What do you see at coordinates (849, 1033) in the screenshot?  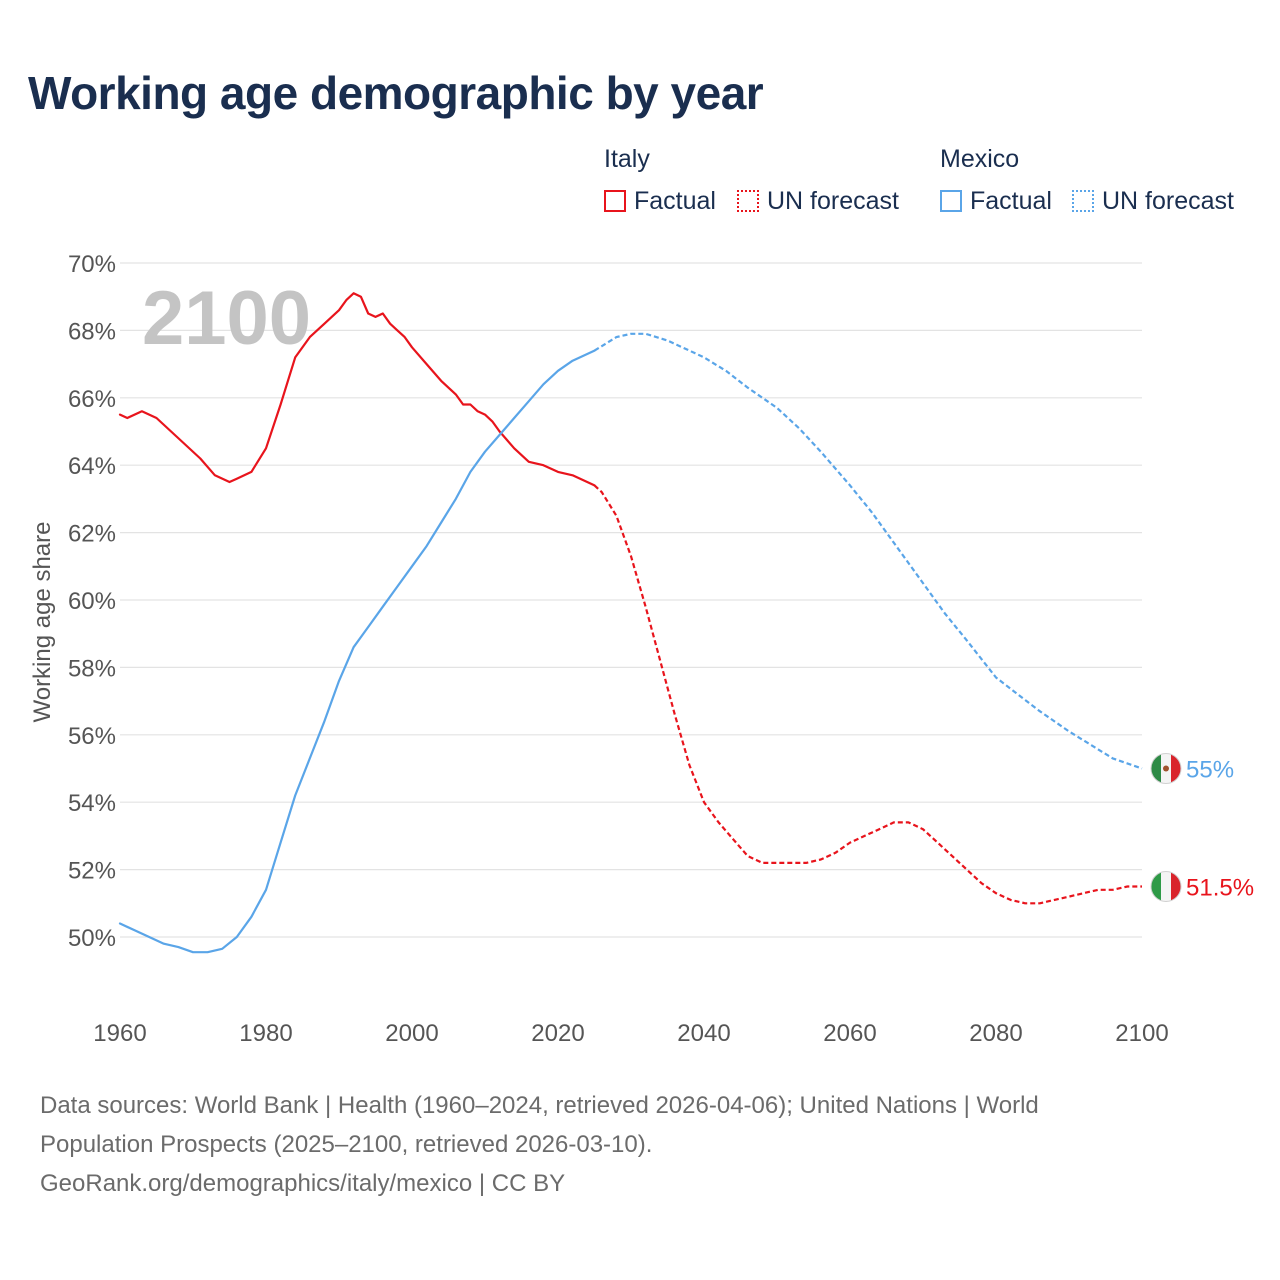 I see `x-tick-label: 2060` at bounding box center [849, 1033].